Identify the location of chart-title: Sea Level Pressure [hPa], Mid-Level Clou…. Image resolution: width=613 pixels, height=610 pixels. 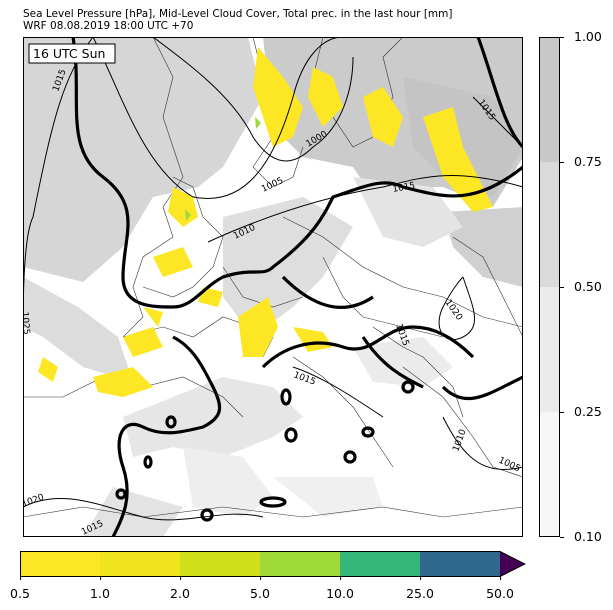
(238, 14).